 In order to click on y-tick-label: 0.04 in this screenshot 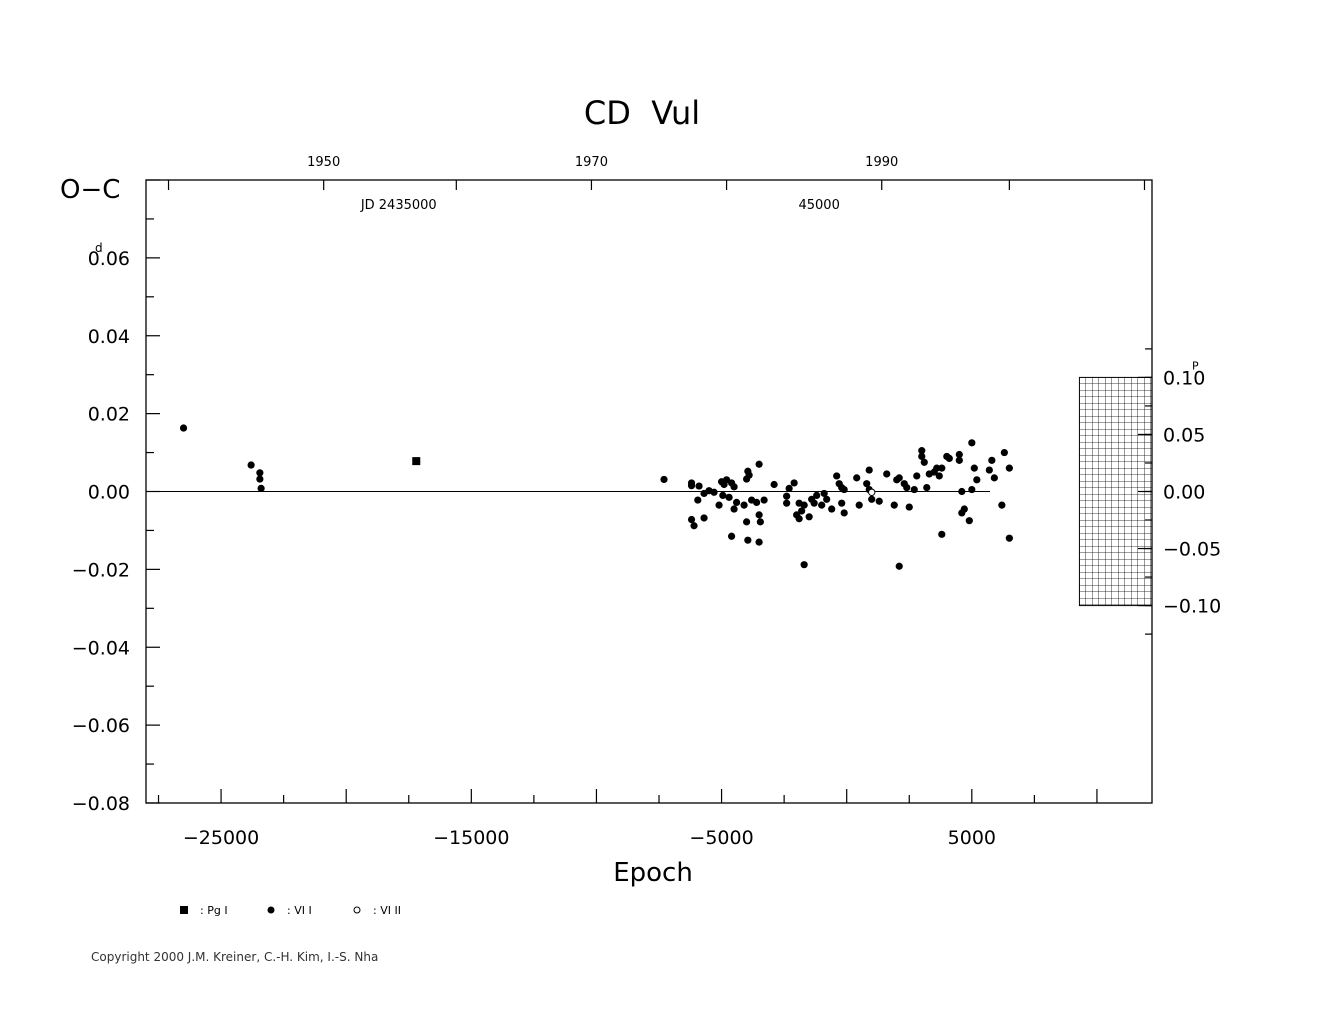, I will do `click(109, 337)`.